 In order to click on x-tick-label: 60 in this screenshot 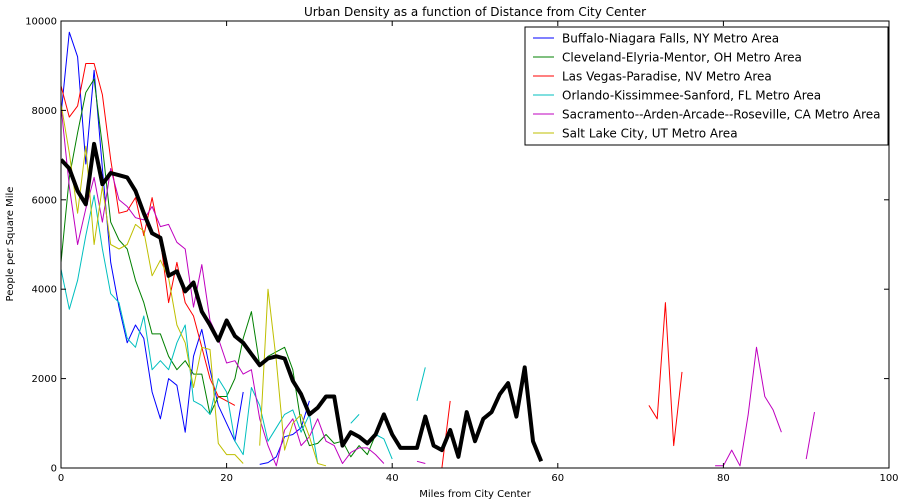, I will do `click(557, 478)`.